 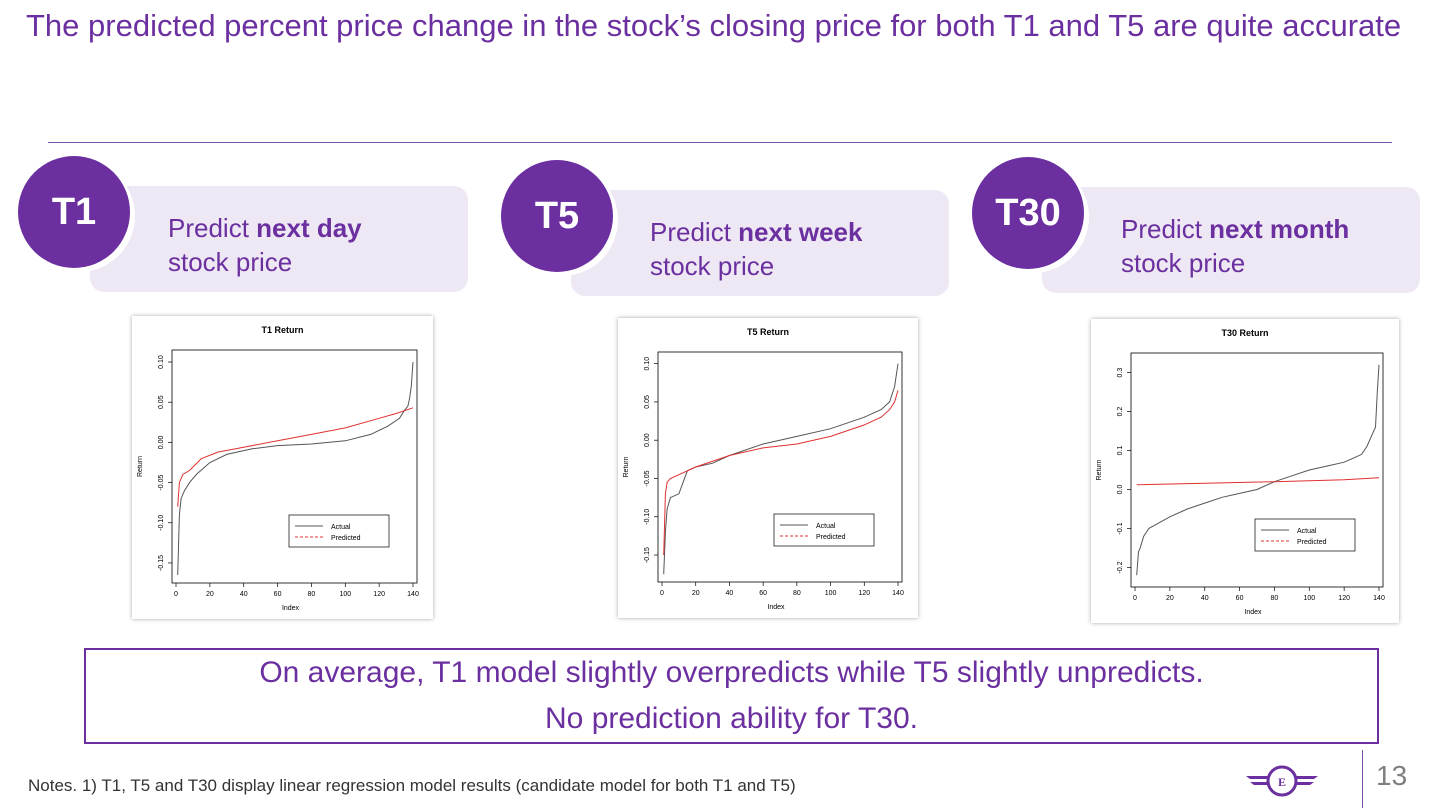 What do you see at coordinates (1120, 451) in the screenshot?
I see `y-tick-label: 0.1` at bounding box center [1120, 451].